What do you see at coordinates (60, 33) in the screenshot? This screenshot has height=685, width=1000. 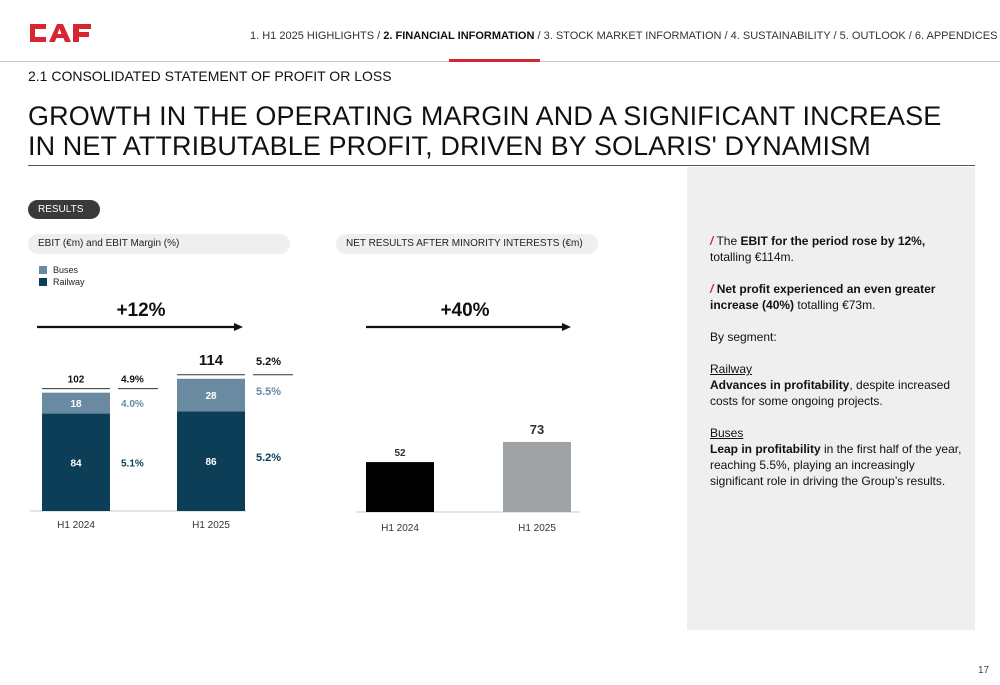 I see `caf-logo` at bounding box center [60, 33].